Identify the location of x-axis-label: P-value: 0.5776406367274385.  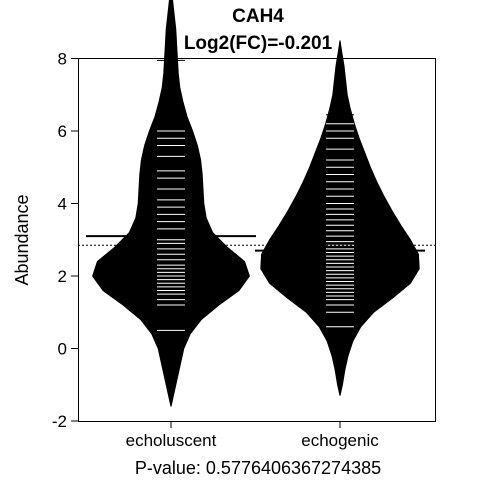
(258, 468).